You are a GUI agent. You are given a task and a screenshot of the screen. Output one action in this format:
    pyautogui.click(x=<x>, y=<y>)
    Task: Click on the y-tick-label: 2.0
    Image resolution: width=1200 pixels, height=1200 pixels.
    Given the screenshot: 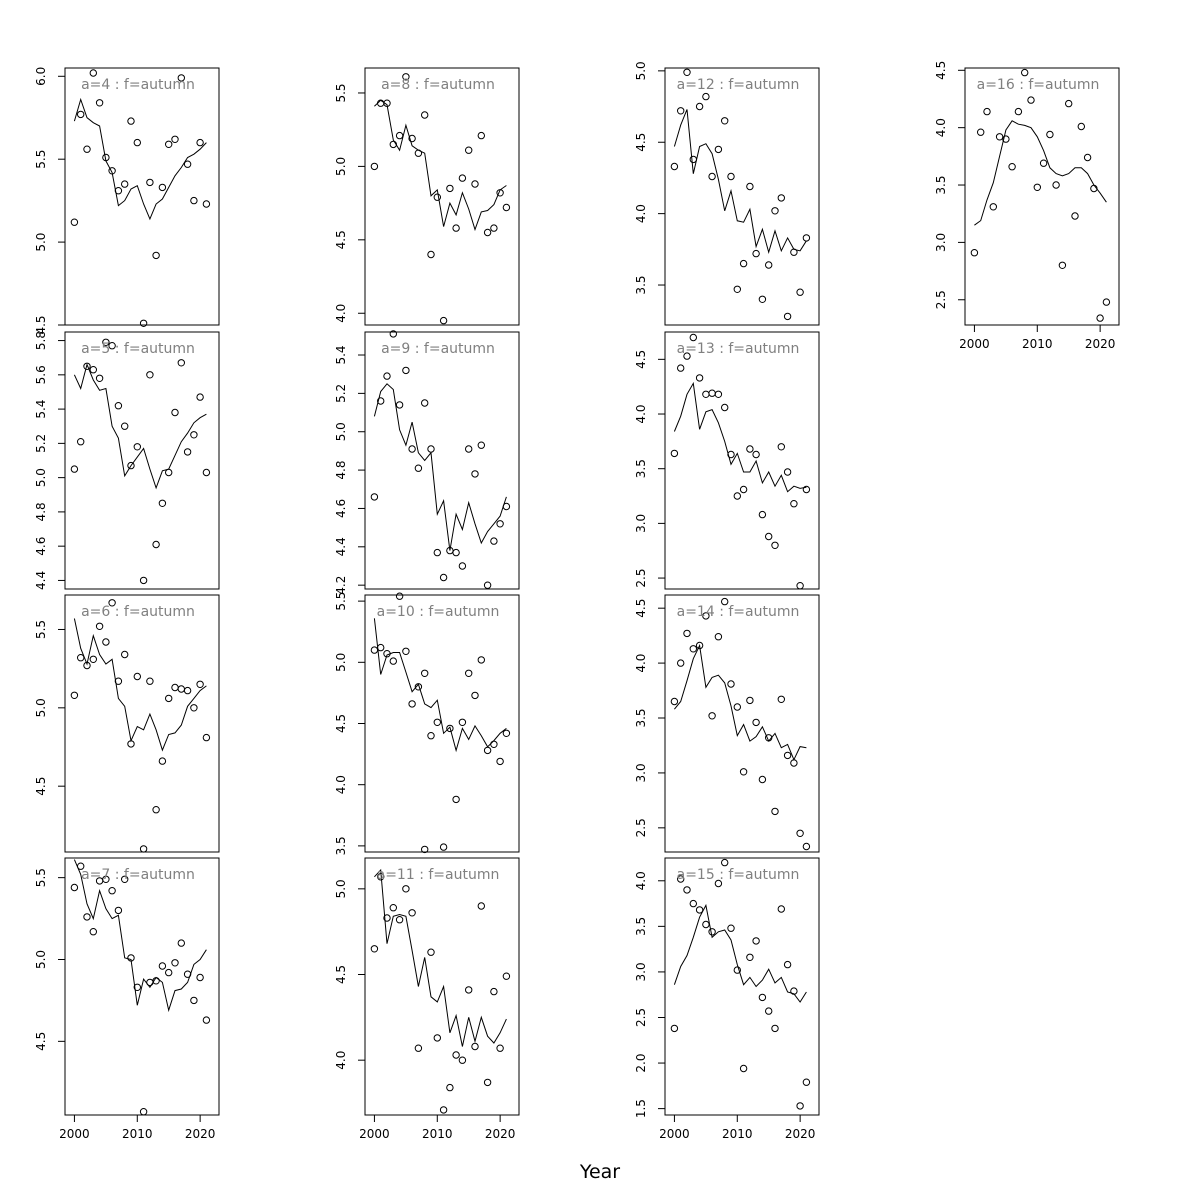 What is the action you would take?
    pyautogui.click(x=641, y=1063)
    